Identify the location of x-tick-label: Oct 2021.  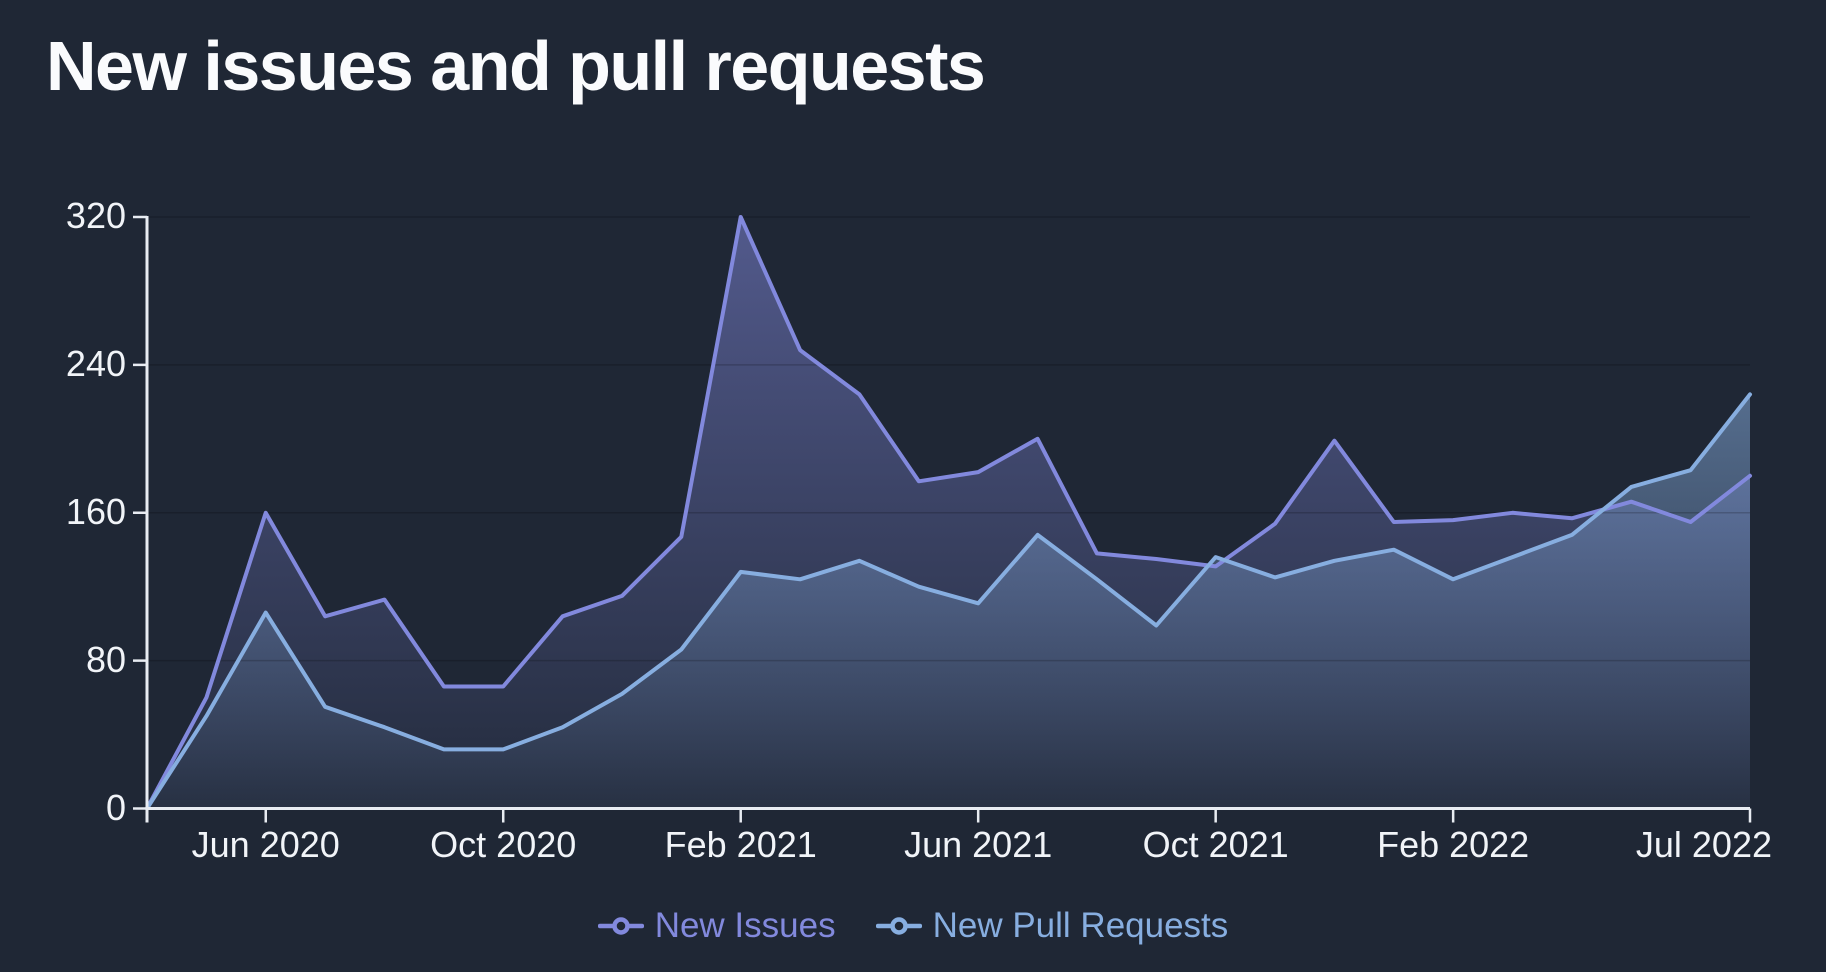
(1215, 844).